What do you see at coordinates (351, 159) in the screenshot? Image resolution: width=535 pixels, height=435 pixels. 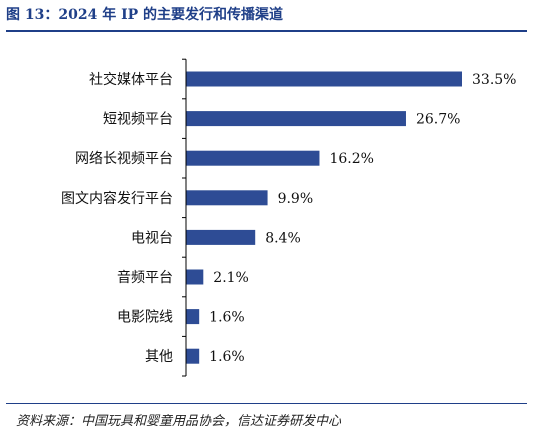 I see `data-label: 16.2%` at bounding box center [351, 159].